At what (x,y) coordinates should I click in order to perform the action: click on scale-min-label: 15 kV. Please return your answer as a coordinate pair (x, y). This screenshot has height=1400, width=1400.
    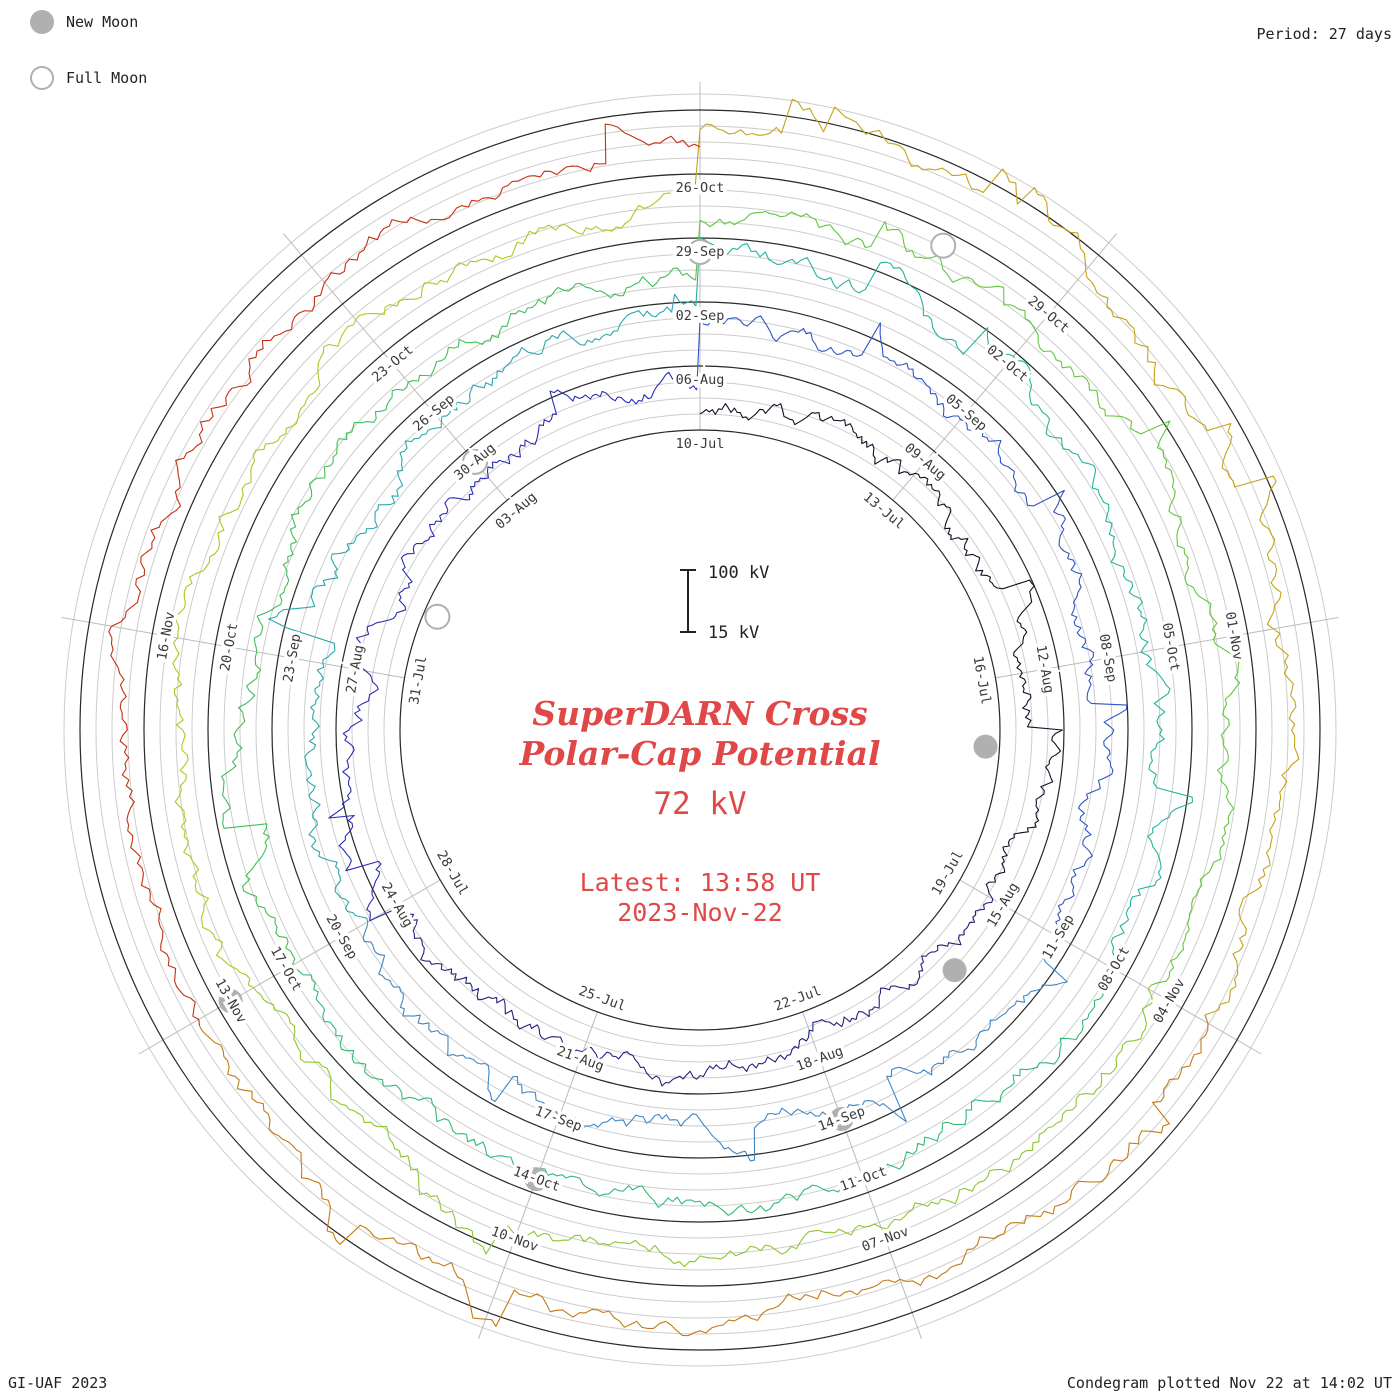
    Looking at the image, I should click on (733, 633).